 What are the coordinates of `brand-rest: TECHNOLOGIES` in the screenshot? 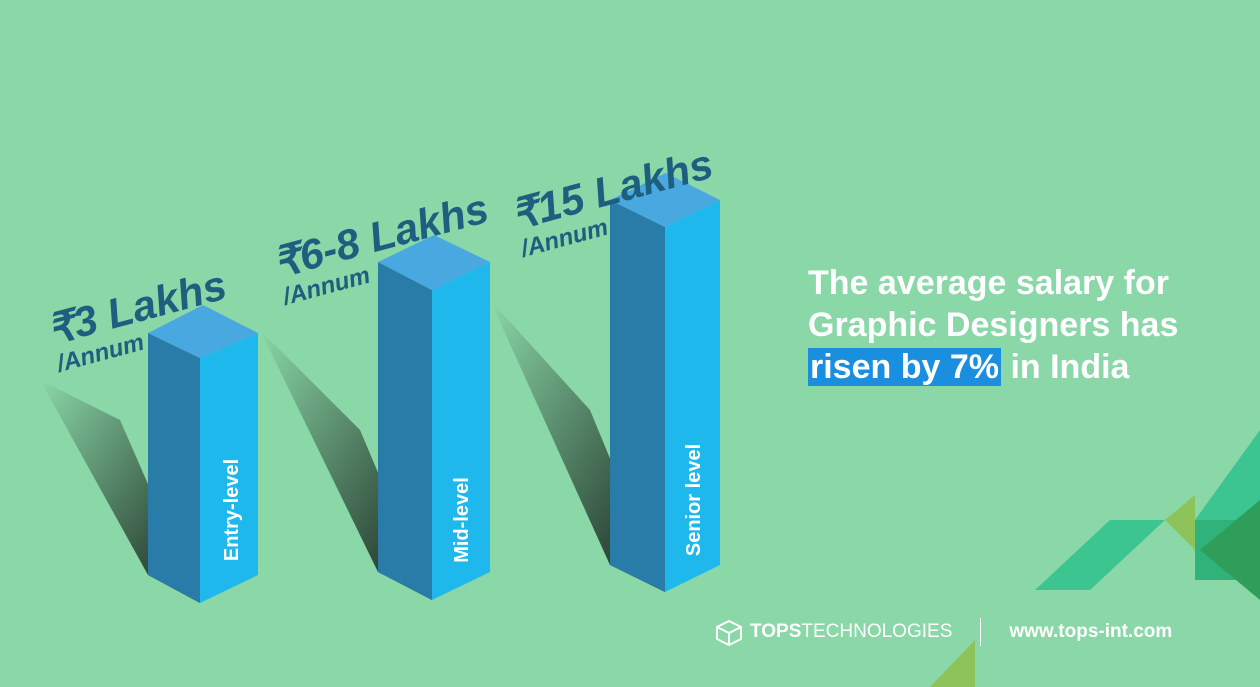 It's located at (877, 631).